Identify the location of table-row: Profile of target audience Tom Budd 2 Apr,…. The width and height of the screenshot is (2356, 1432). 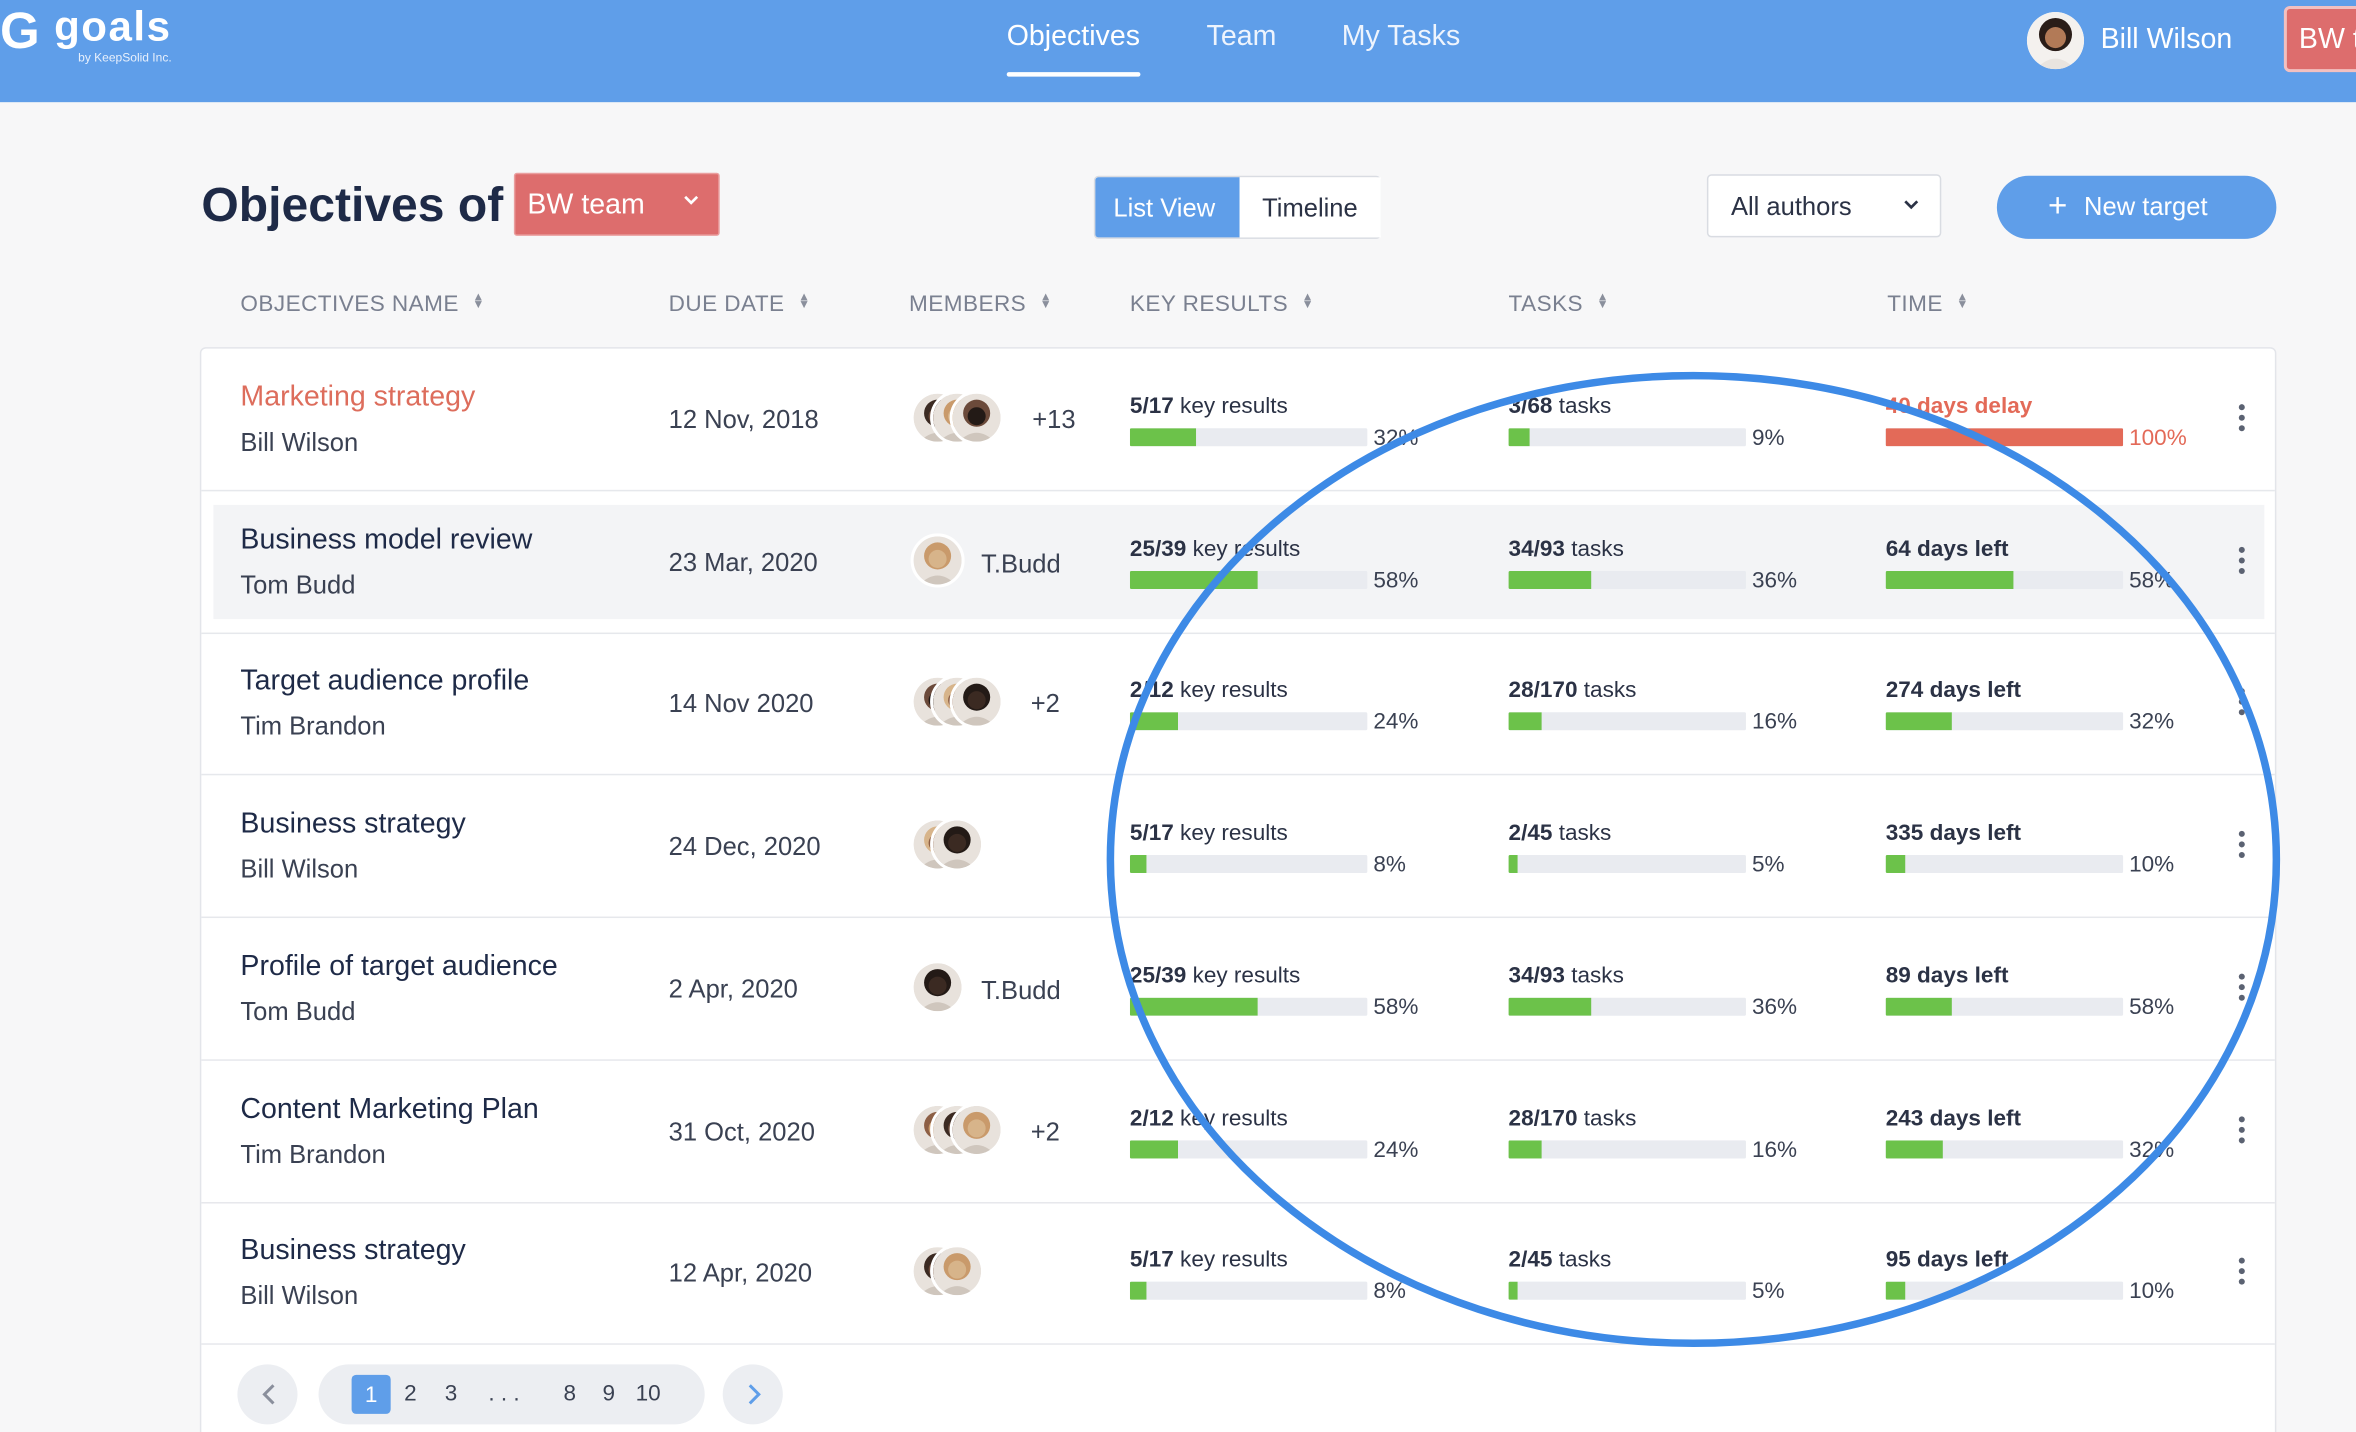
(1238, 989).